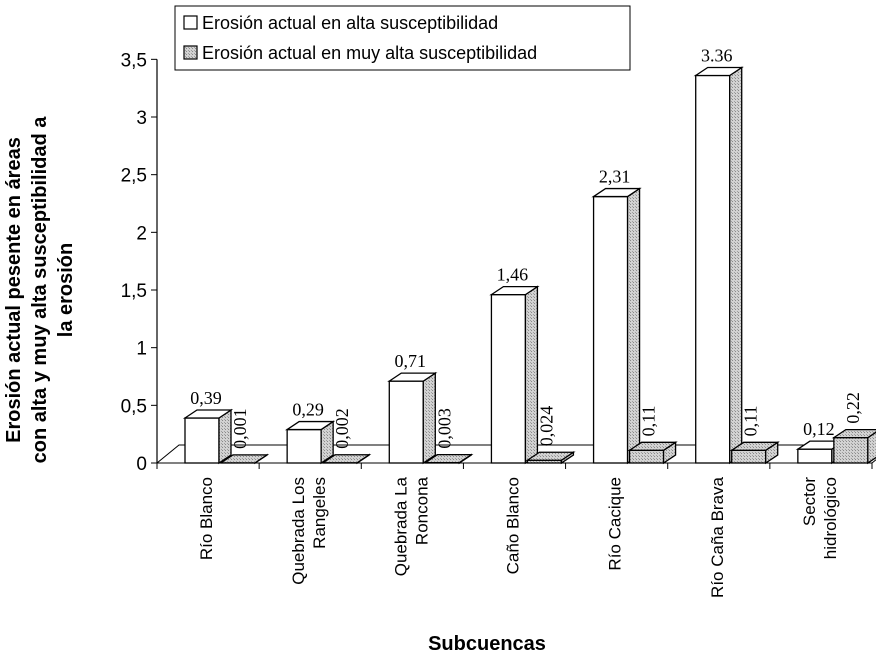  Describe the element at coordinates (141, 233) in the screenshot. I see `y-tick-label: 2` at that location.